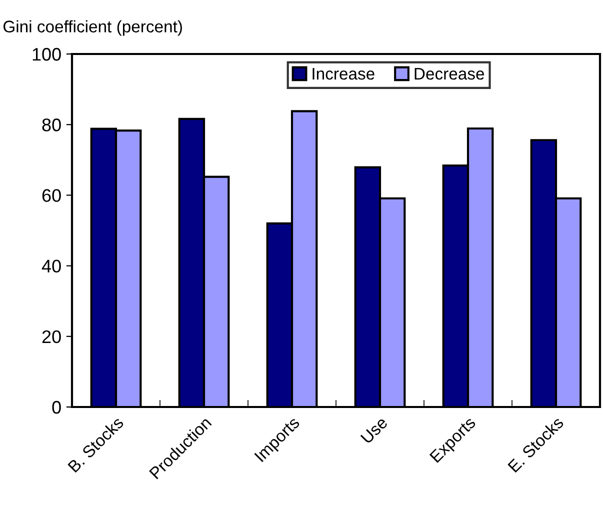  What do you see at coordinates (92, 28) in the screenshot?
I see `y-axis-title: Gini coefficient (percent)` at bounding box center [92, 28].